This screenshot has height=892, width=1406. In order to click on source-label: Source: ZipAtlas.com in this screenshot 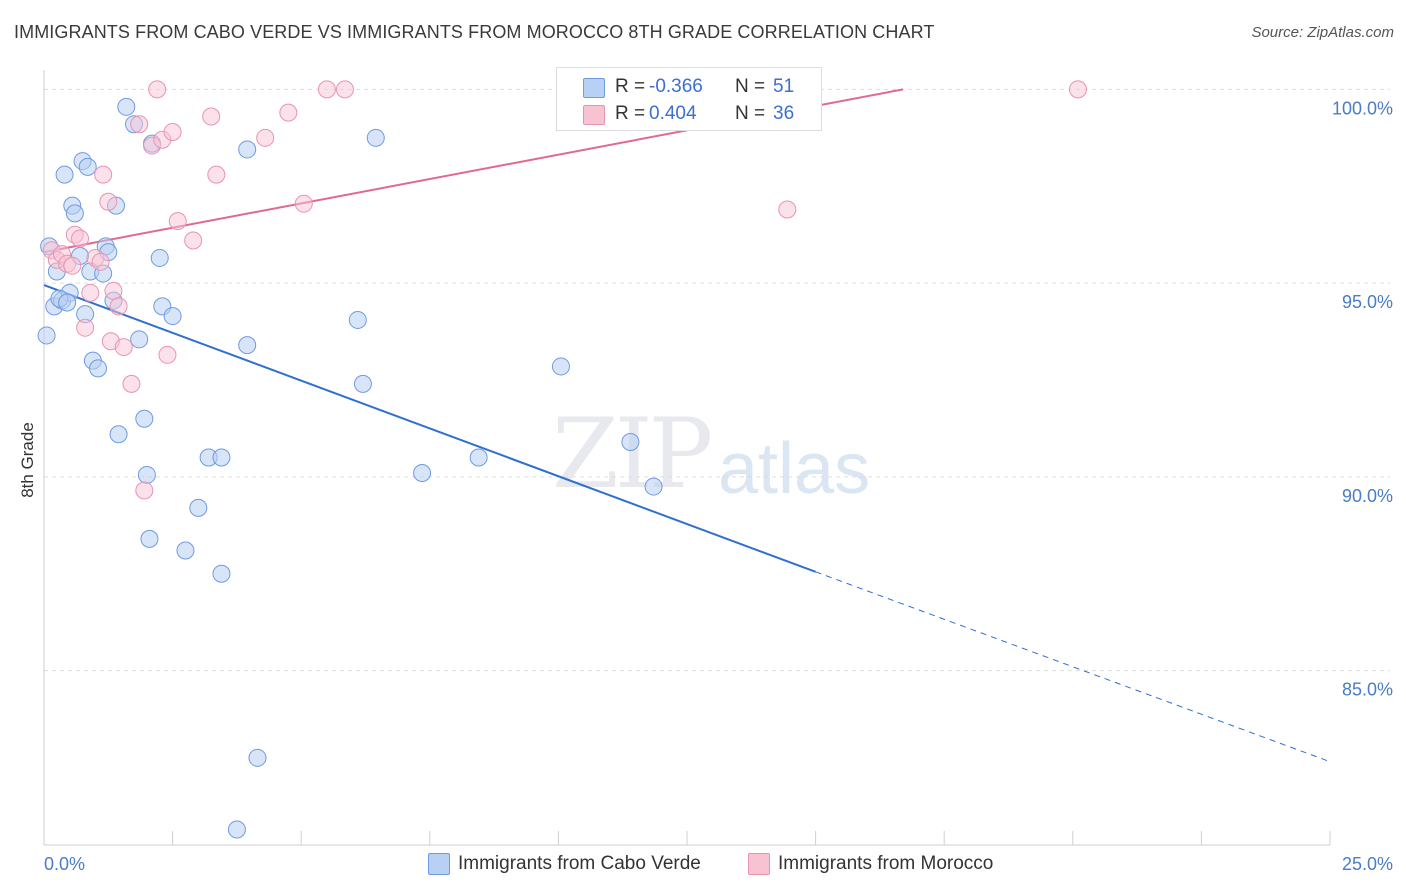, I will do `click(1322, 32)`.